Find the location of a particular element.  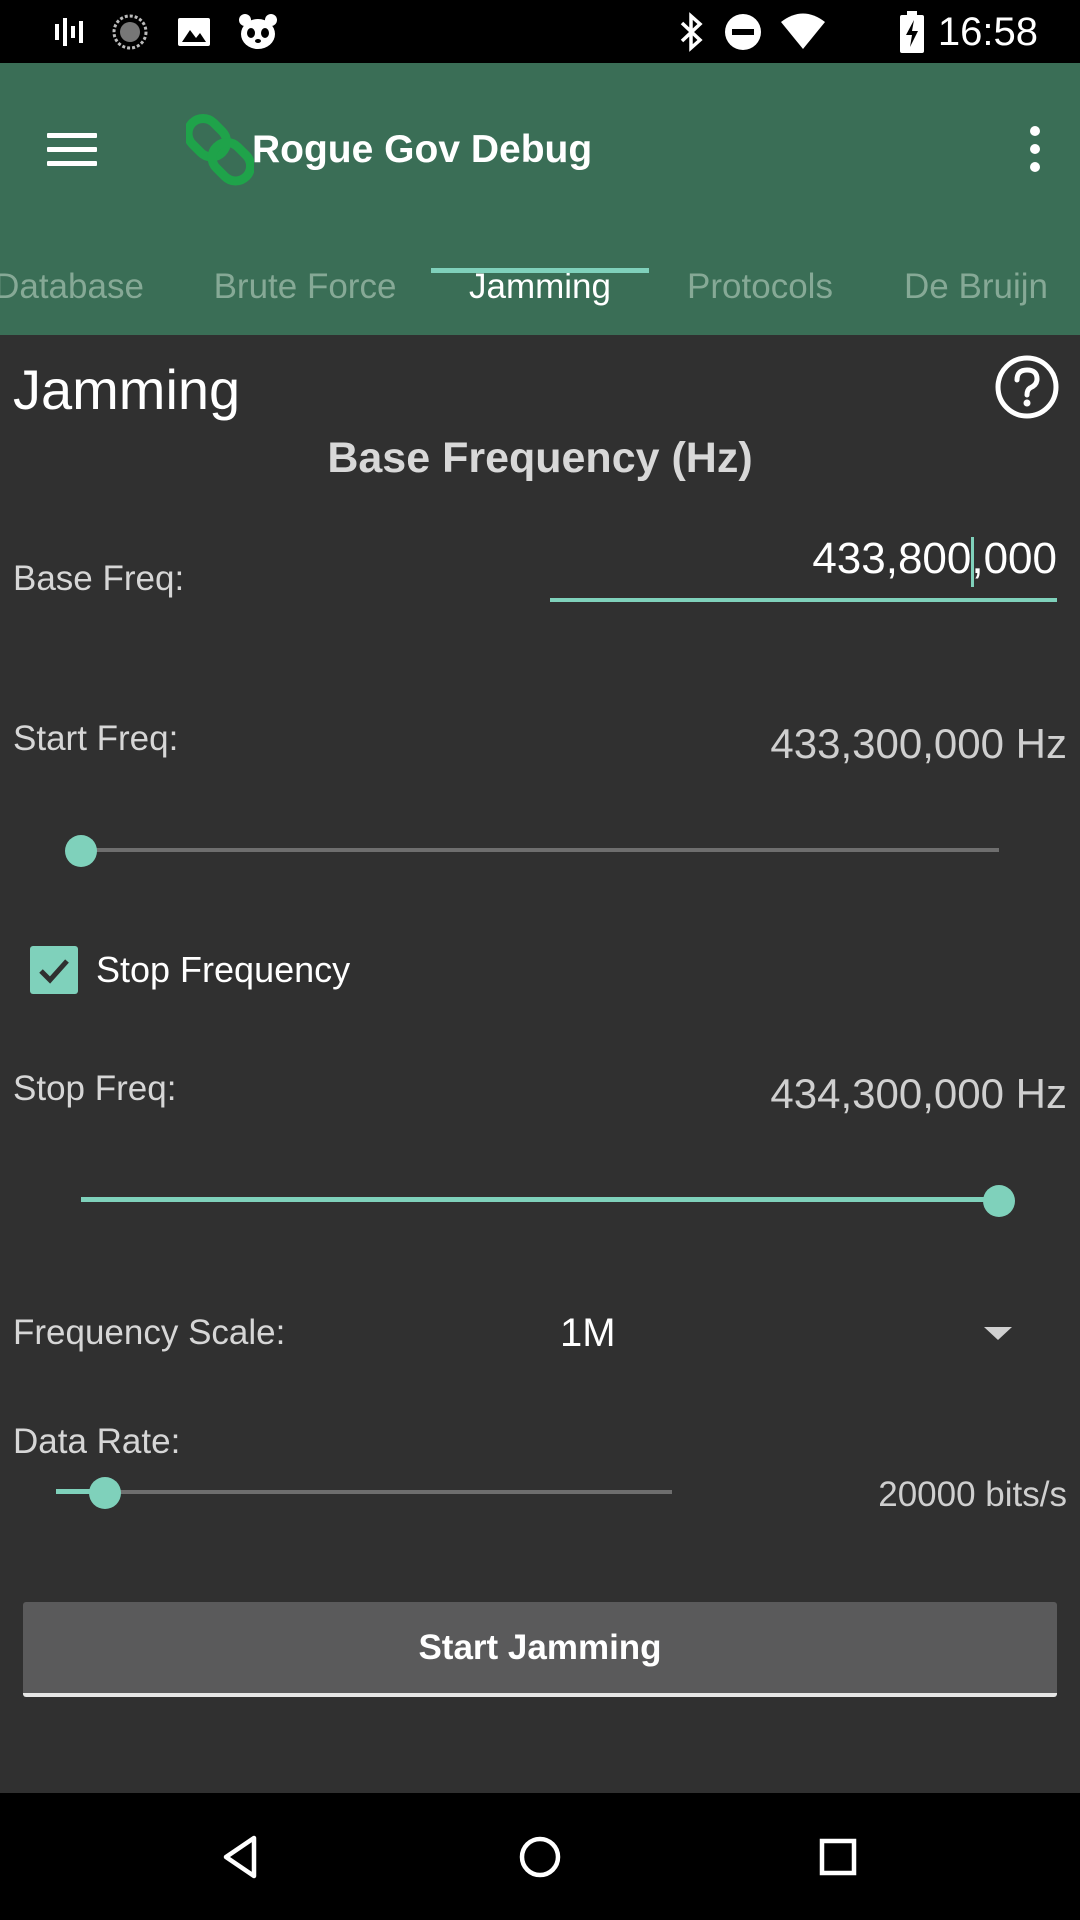

back-icon is located at coordinates (241, 1857).